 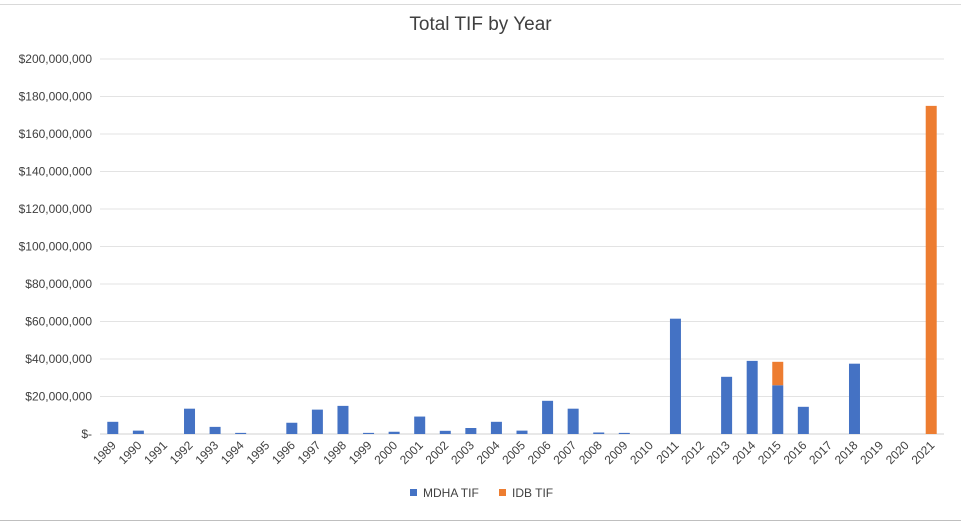 What do you see at coordinates (385, 452) in the screenshot?
I see `x-tick-label: 2000` at bounding box center [385, 452].